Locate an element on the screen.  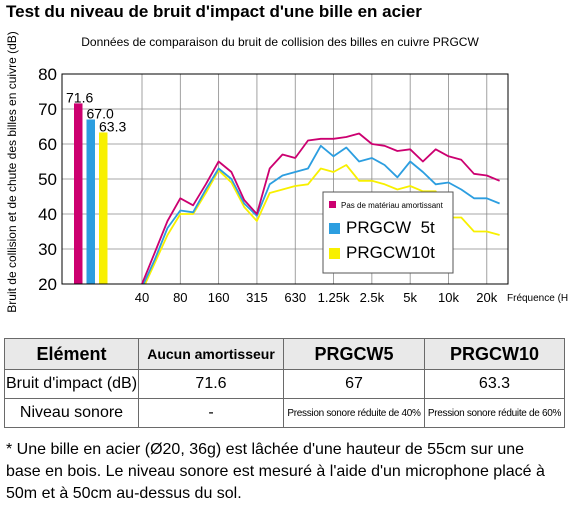
x-tick-label: 20k is located at coordinates (486, 297).